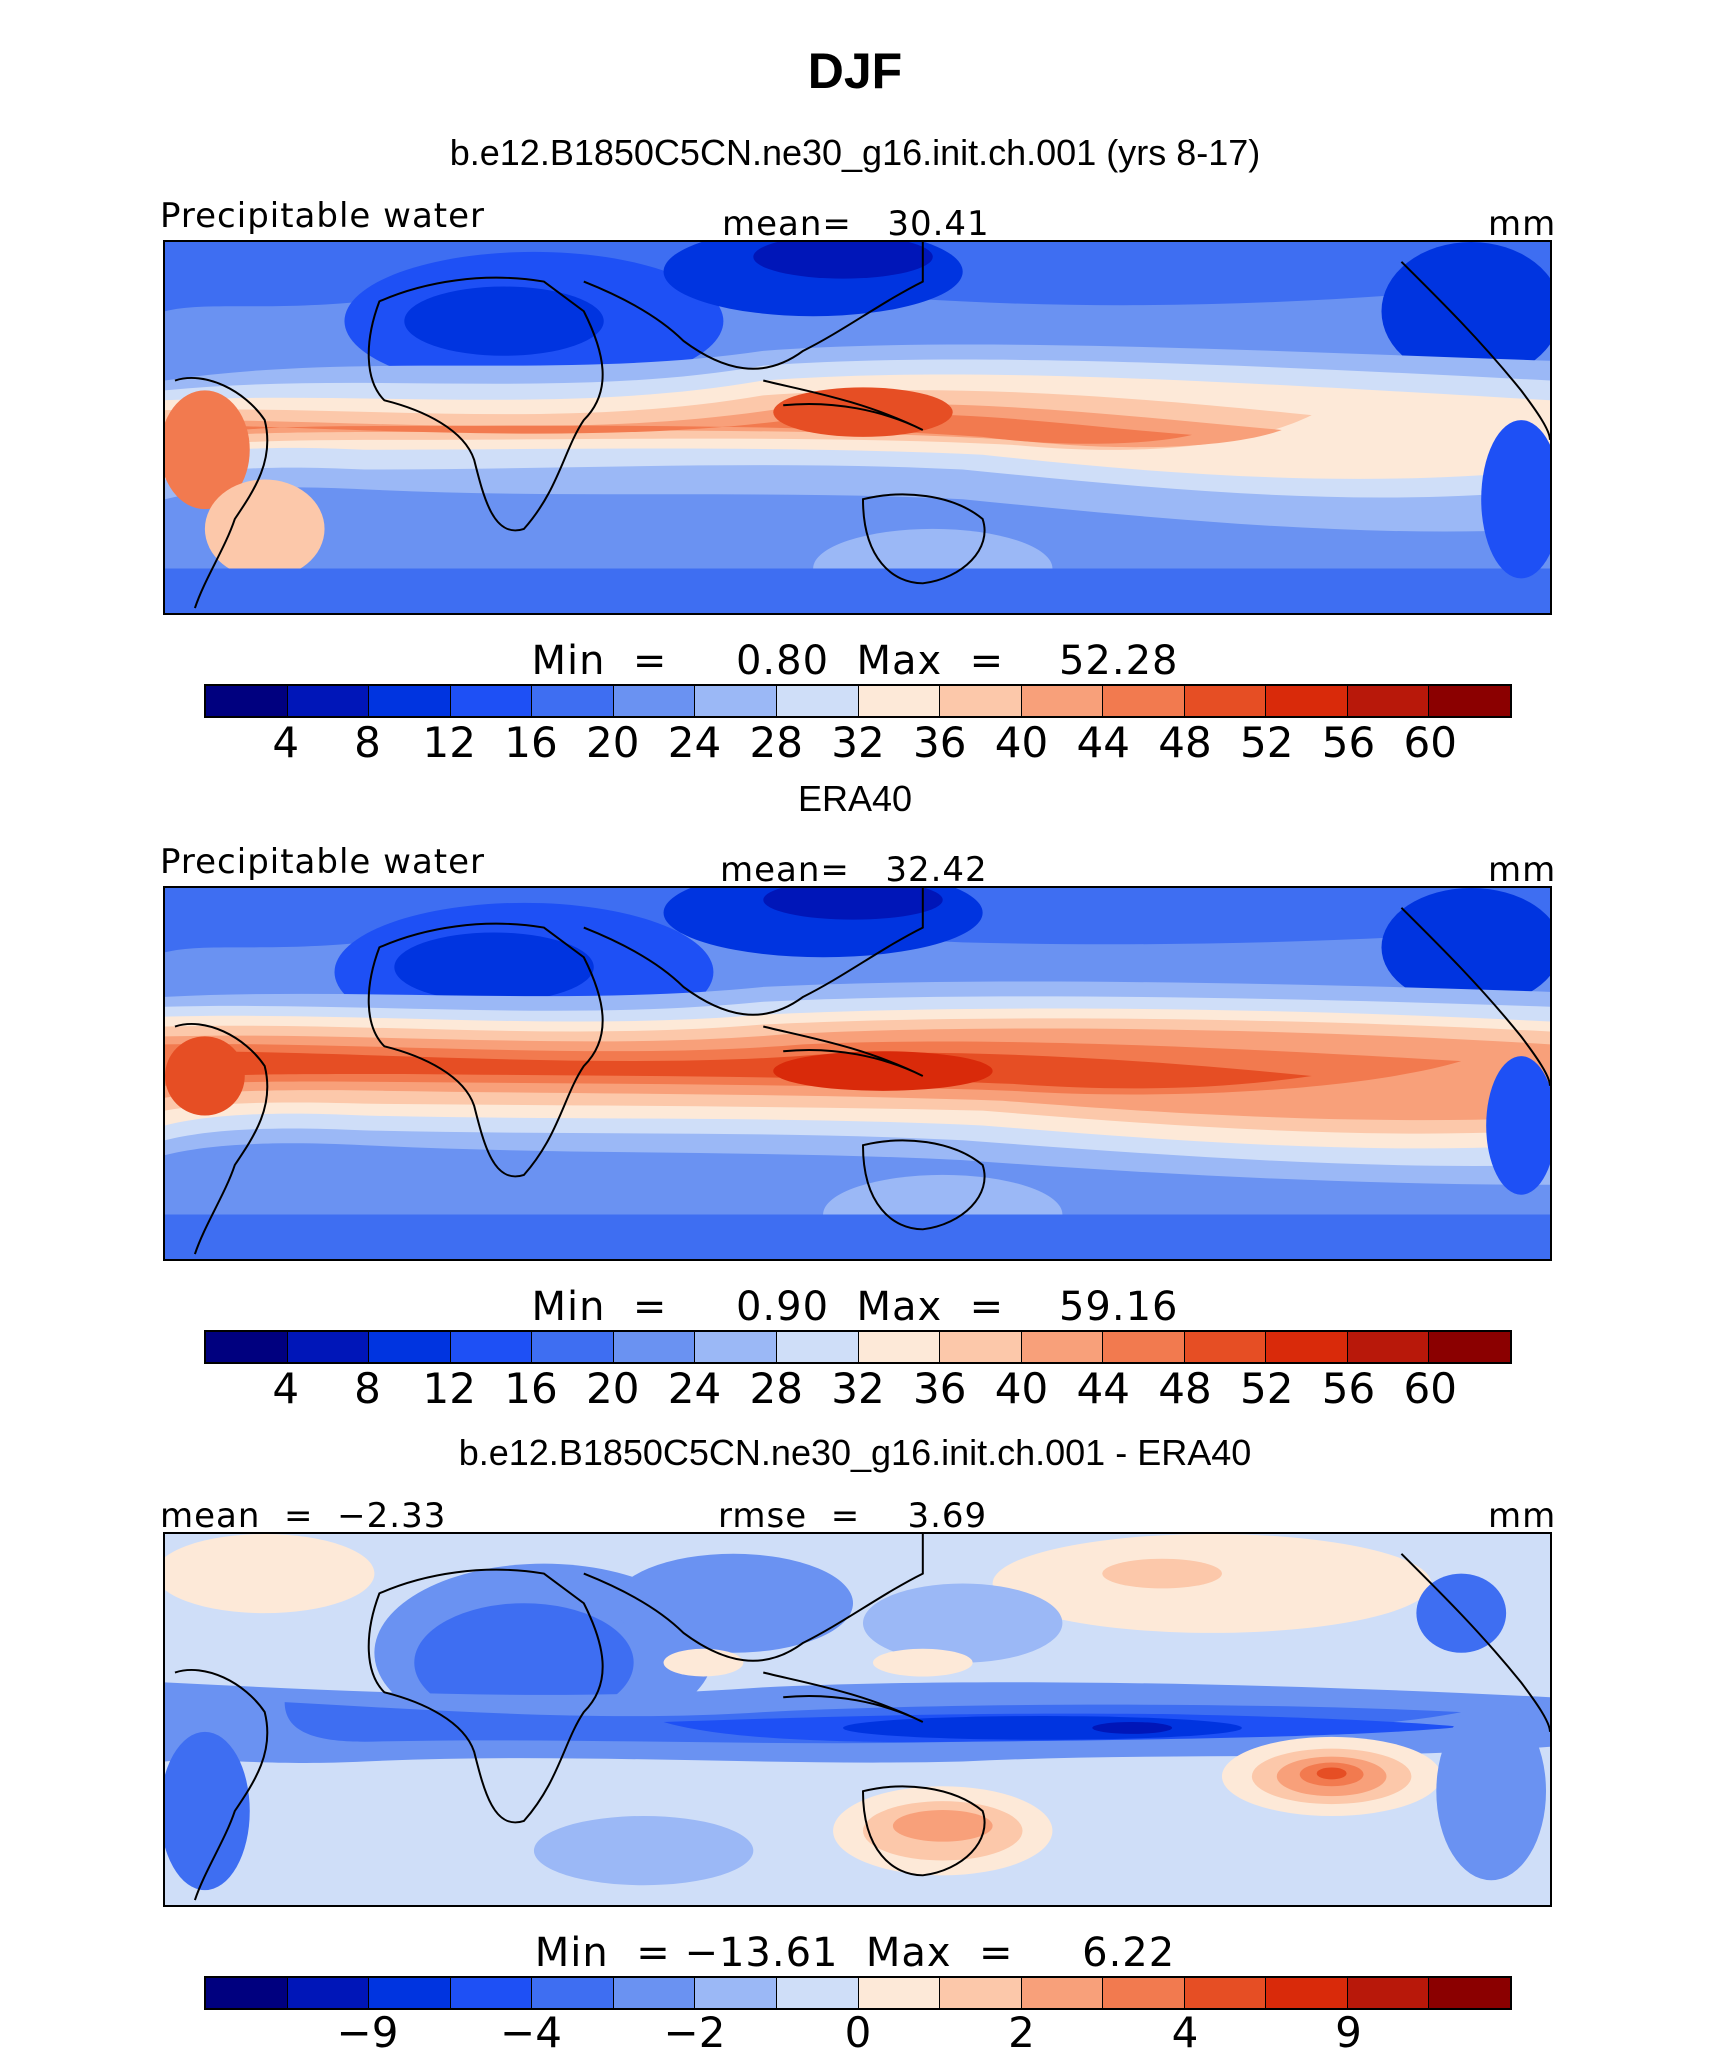 This screenshot has height=2064, width=1710. What do you see at coordinates (858, 2032) in the screenshot?
I see `colorbar-tick-label: 0` at bounding box center [858, 2032].